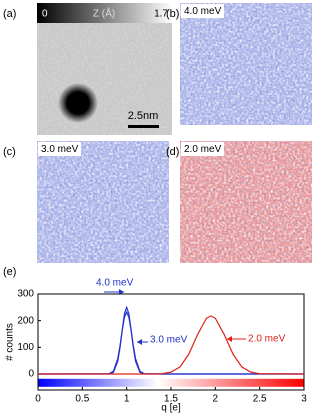 The height and width of the screenshot is (416, 320). I want to click on panel-label: (d), so click(172, 152).